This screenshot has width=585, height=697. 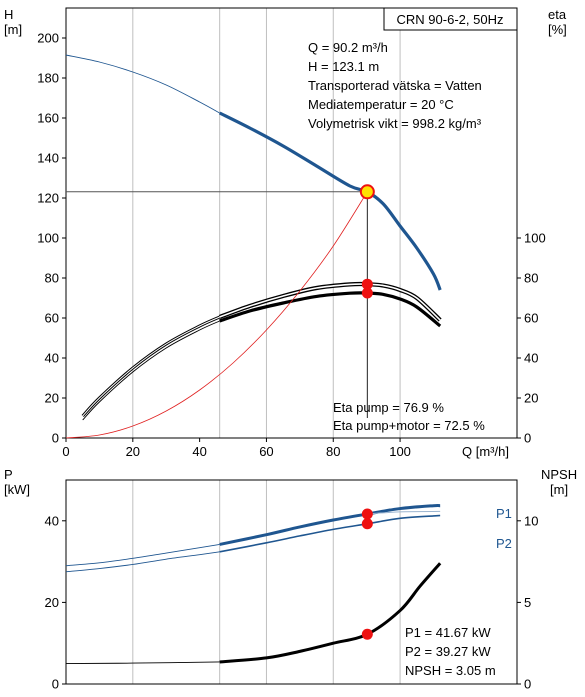 I want to click on p1-curve-label: P1, so click(x=504, y=513).